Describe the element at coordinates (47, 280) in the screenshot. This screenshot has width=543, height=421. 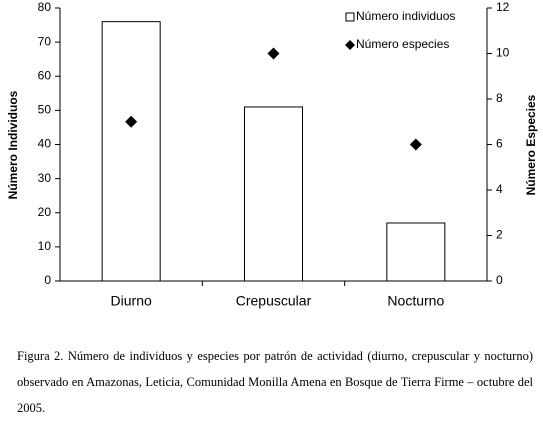
I see `y-tick-label: 0` at that location.